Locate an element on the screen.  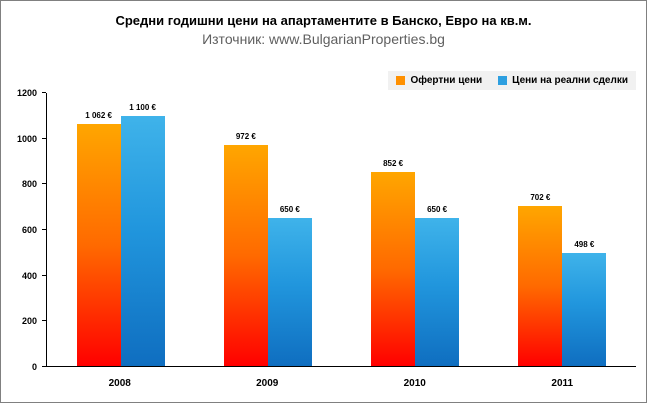
bar-series-0-2009: 972 € is located at coordinates (245, 249).